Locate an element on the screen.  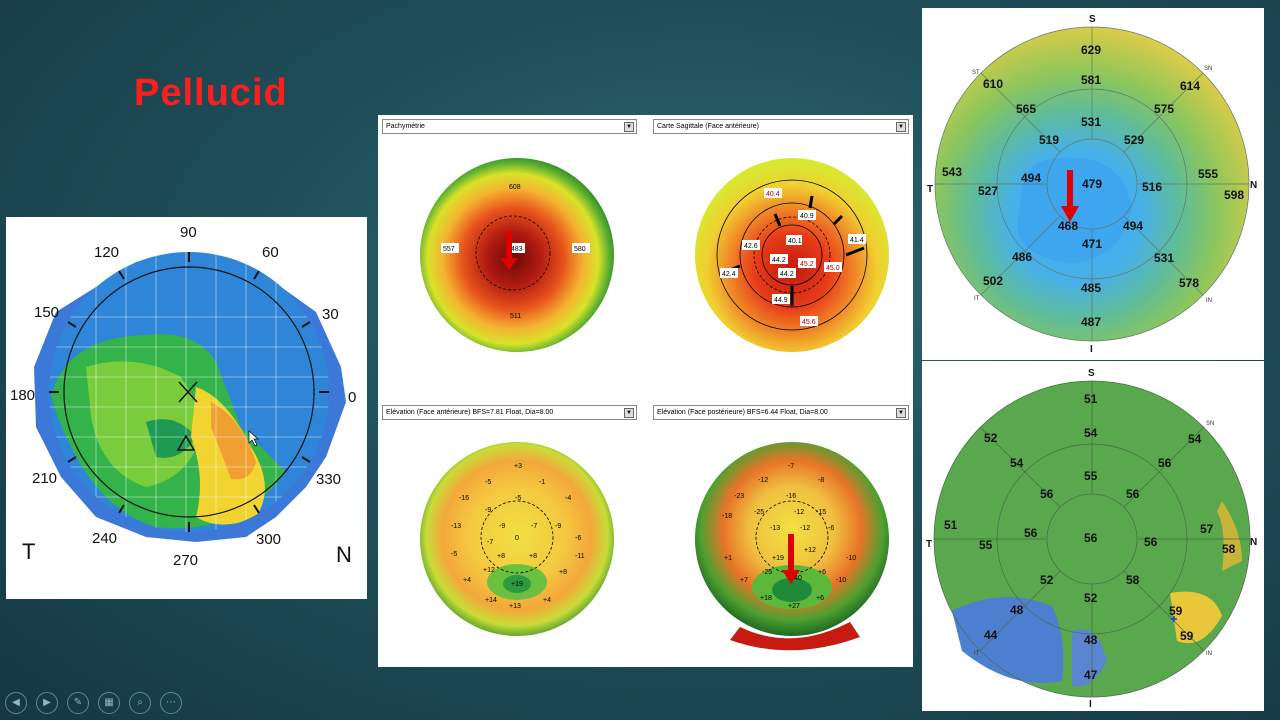
axial-nasal-label: N is located at coordinates (344, 554).